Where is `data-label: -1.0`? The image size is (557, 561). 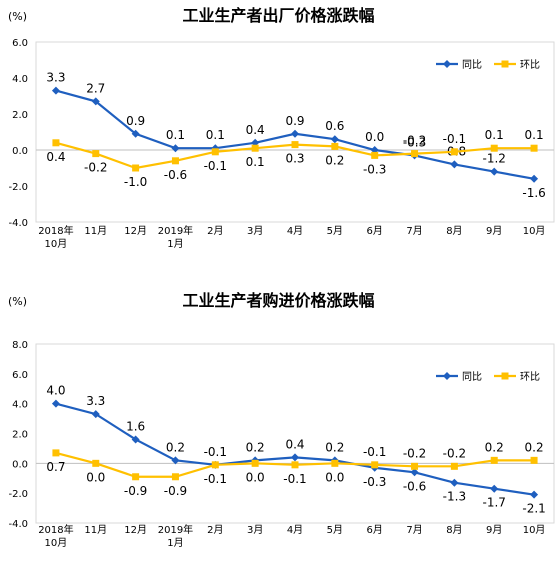 data-label: -1.0 is located at coordinates (135, 182).